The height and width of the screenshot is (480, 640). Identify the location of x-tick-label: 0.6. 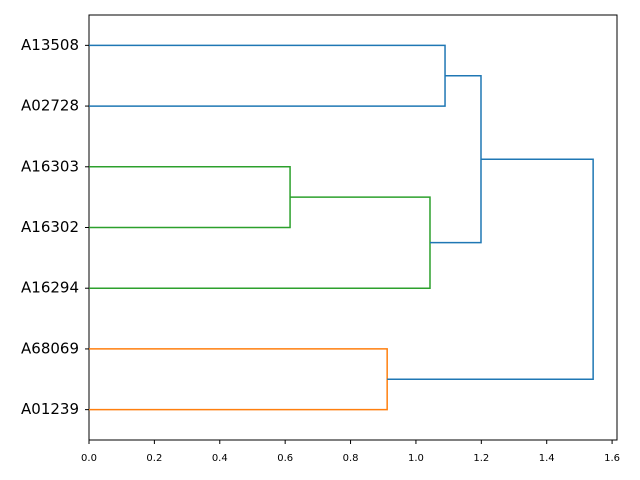
(285, 458).